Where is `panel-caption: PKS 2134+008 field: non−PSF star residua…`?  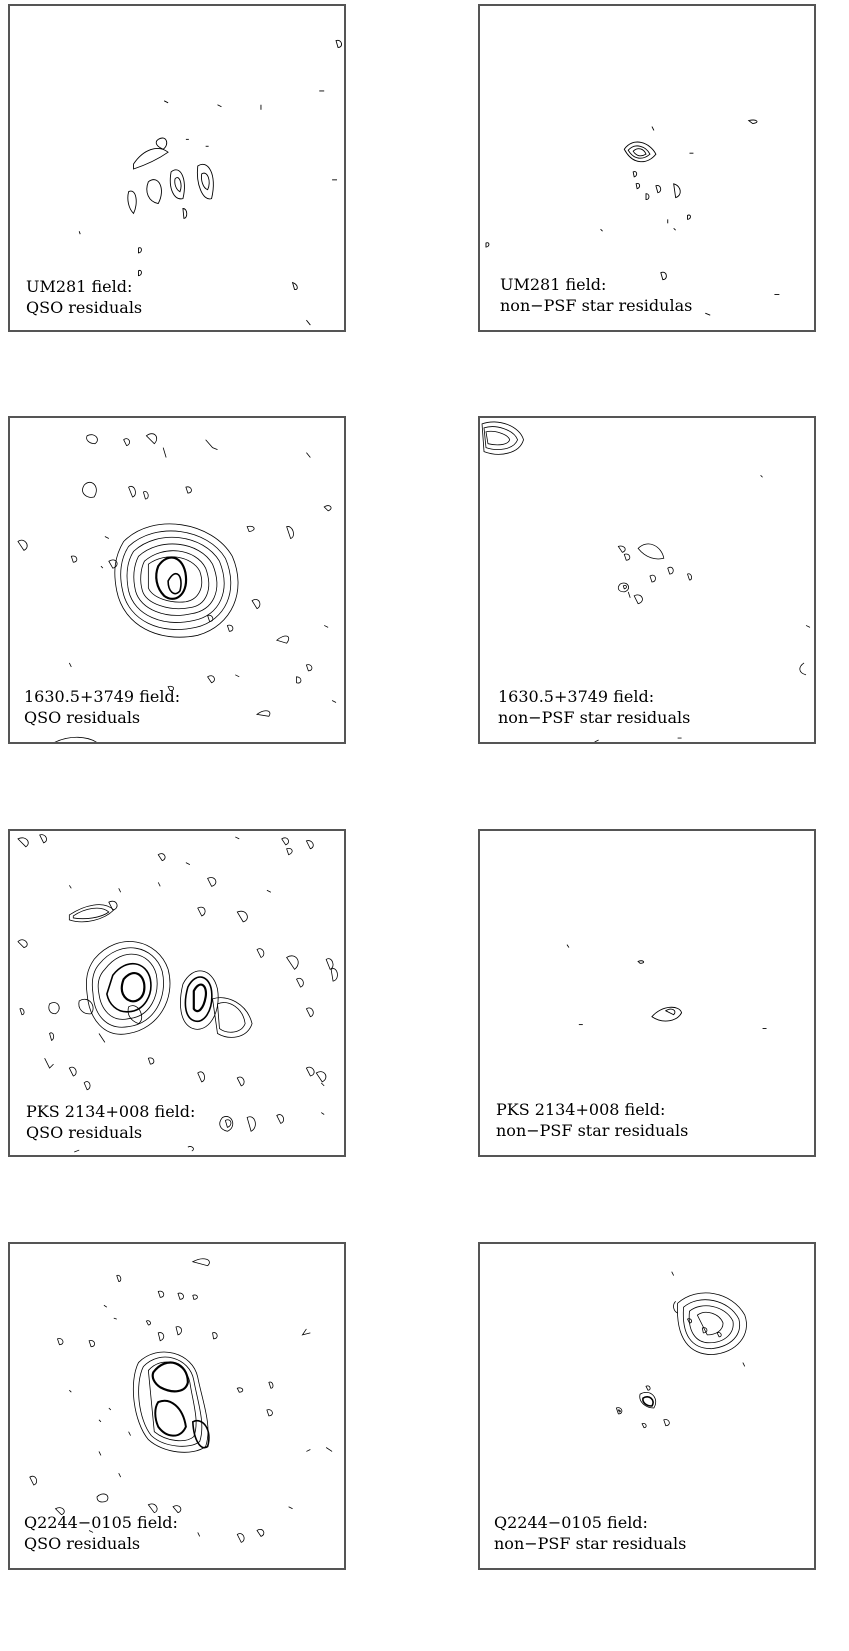 panel-caption: PKS 2134+008 field: non−PSF star residua… is located at coordinates (592, 1120).